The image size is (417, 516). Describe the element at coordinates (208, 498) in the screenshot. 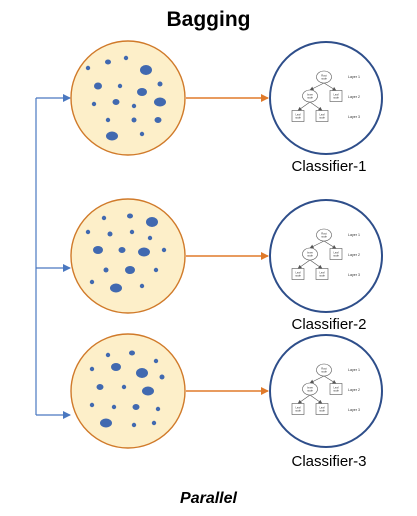

I see `parallel-label: Parallel` at that location.